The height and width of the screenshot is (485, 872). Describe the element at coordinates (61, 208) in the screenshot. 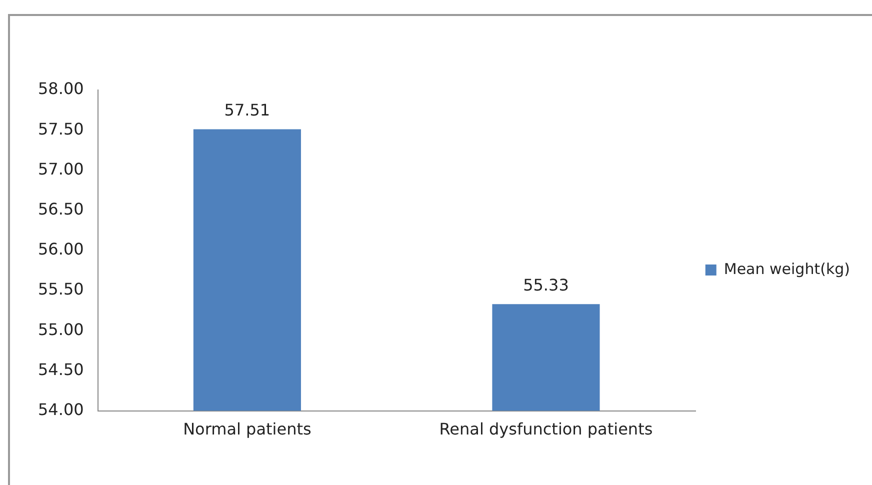

I see `y-tick-label: 56.50` at that location.